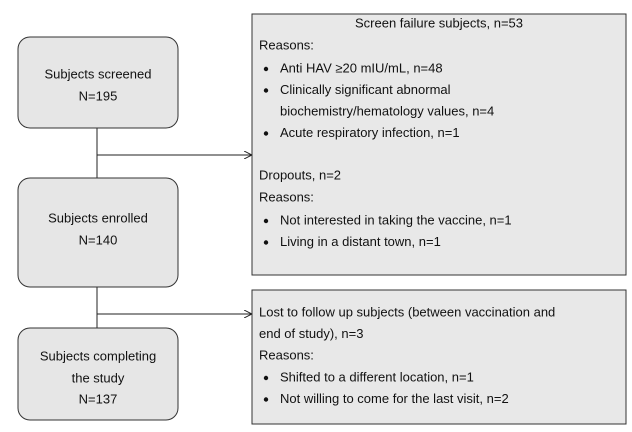 This screenshot has height=432, width=632. Describe the element at coordinates (361, 67) in the screenshot. I see `reason-text: Anti HAV ≥20 mIU/mL, n=48` at that location.